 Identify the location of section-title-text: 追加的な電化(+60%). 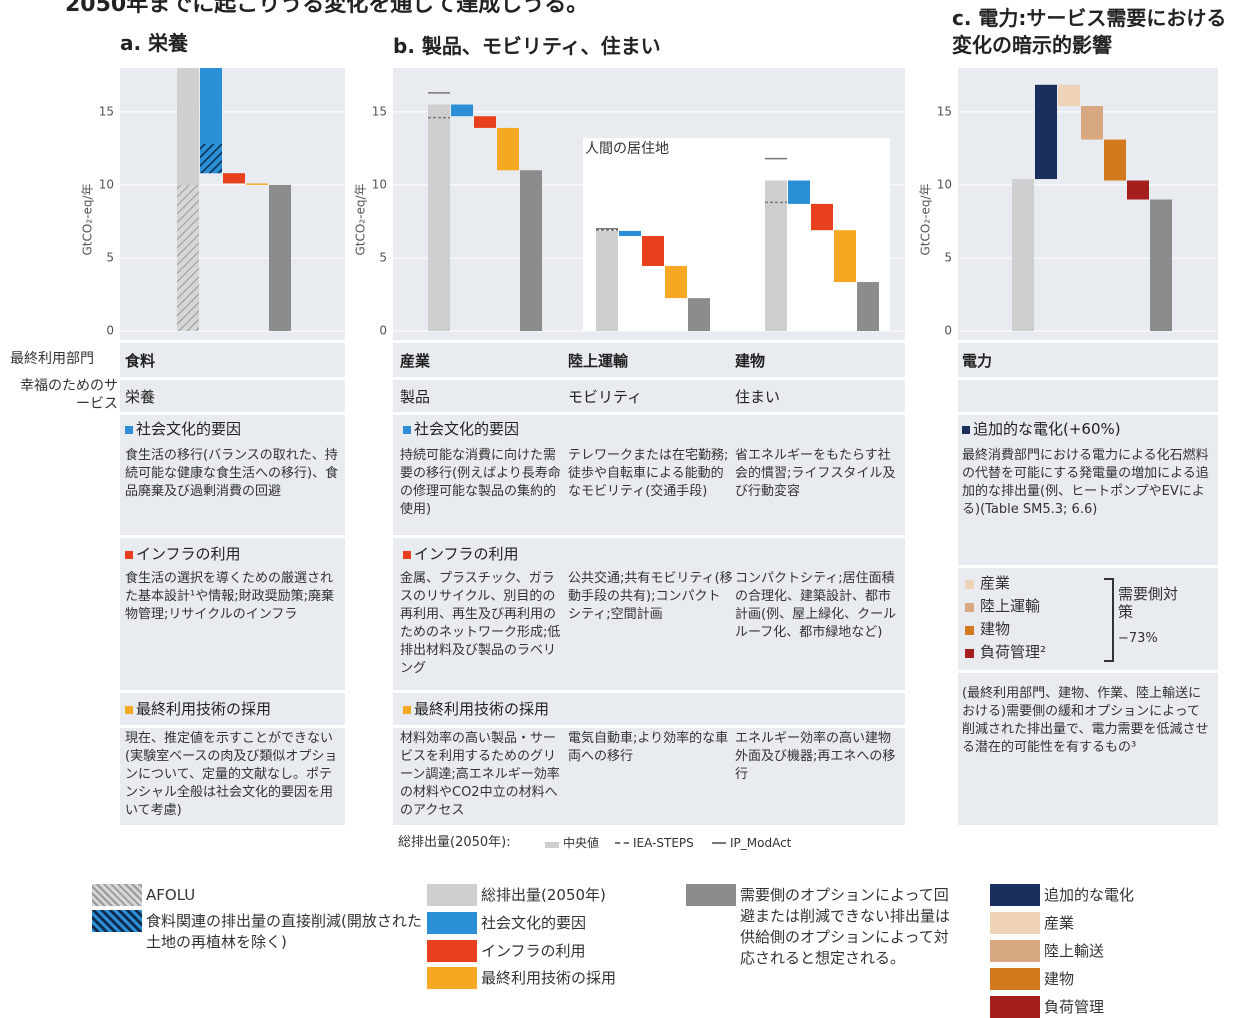
(1047, 429).